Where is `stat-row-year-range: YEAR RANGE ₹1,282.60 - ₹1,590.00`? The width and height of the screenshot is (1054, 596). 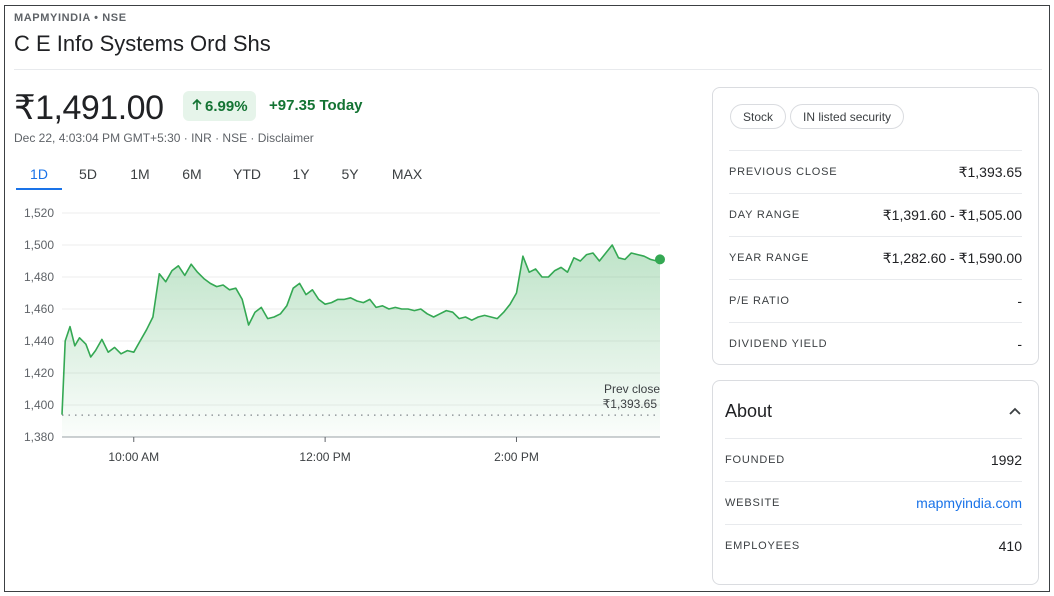
stat-row-year-range: YEAR RANGE ₹1,282.60 - ₹1,590.00 is located at coordinates (875, 257).